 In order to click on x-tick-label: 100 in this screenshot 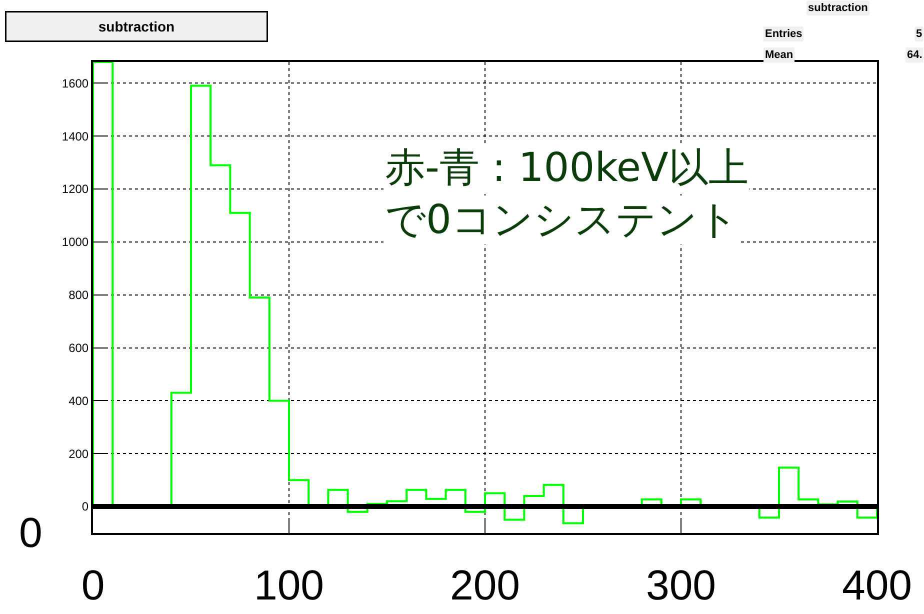, I will do `click(289, 584)`.